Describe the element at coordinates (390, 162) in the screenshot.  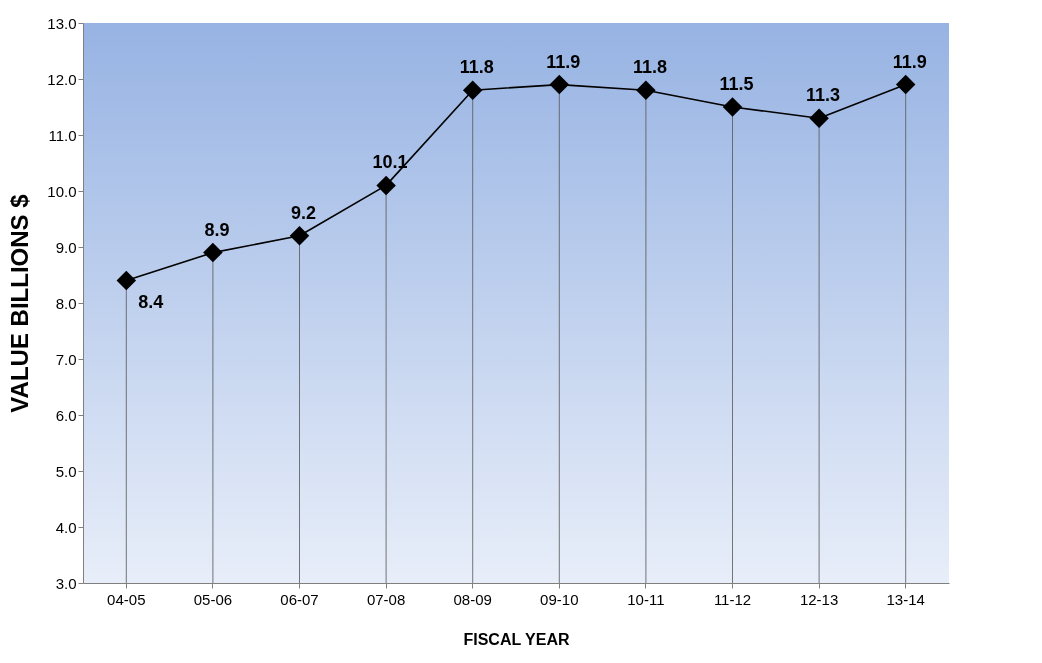
I see `data-label: 10.1` at that location.